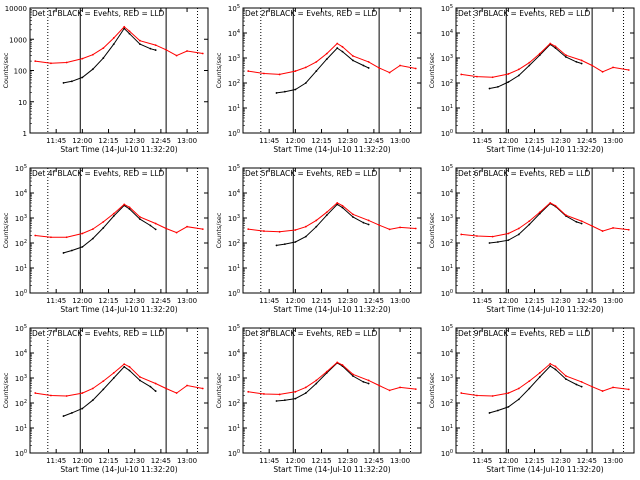  Describe the element at coordinates (98, 333) in the screenshot. I see `panel-title: Det 7f BLACK = Events, RED = LLD` at that location.